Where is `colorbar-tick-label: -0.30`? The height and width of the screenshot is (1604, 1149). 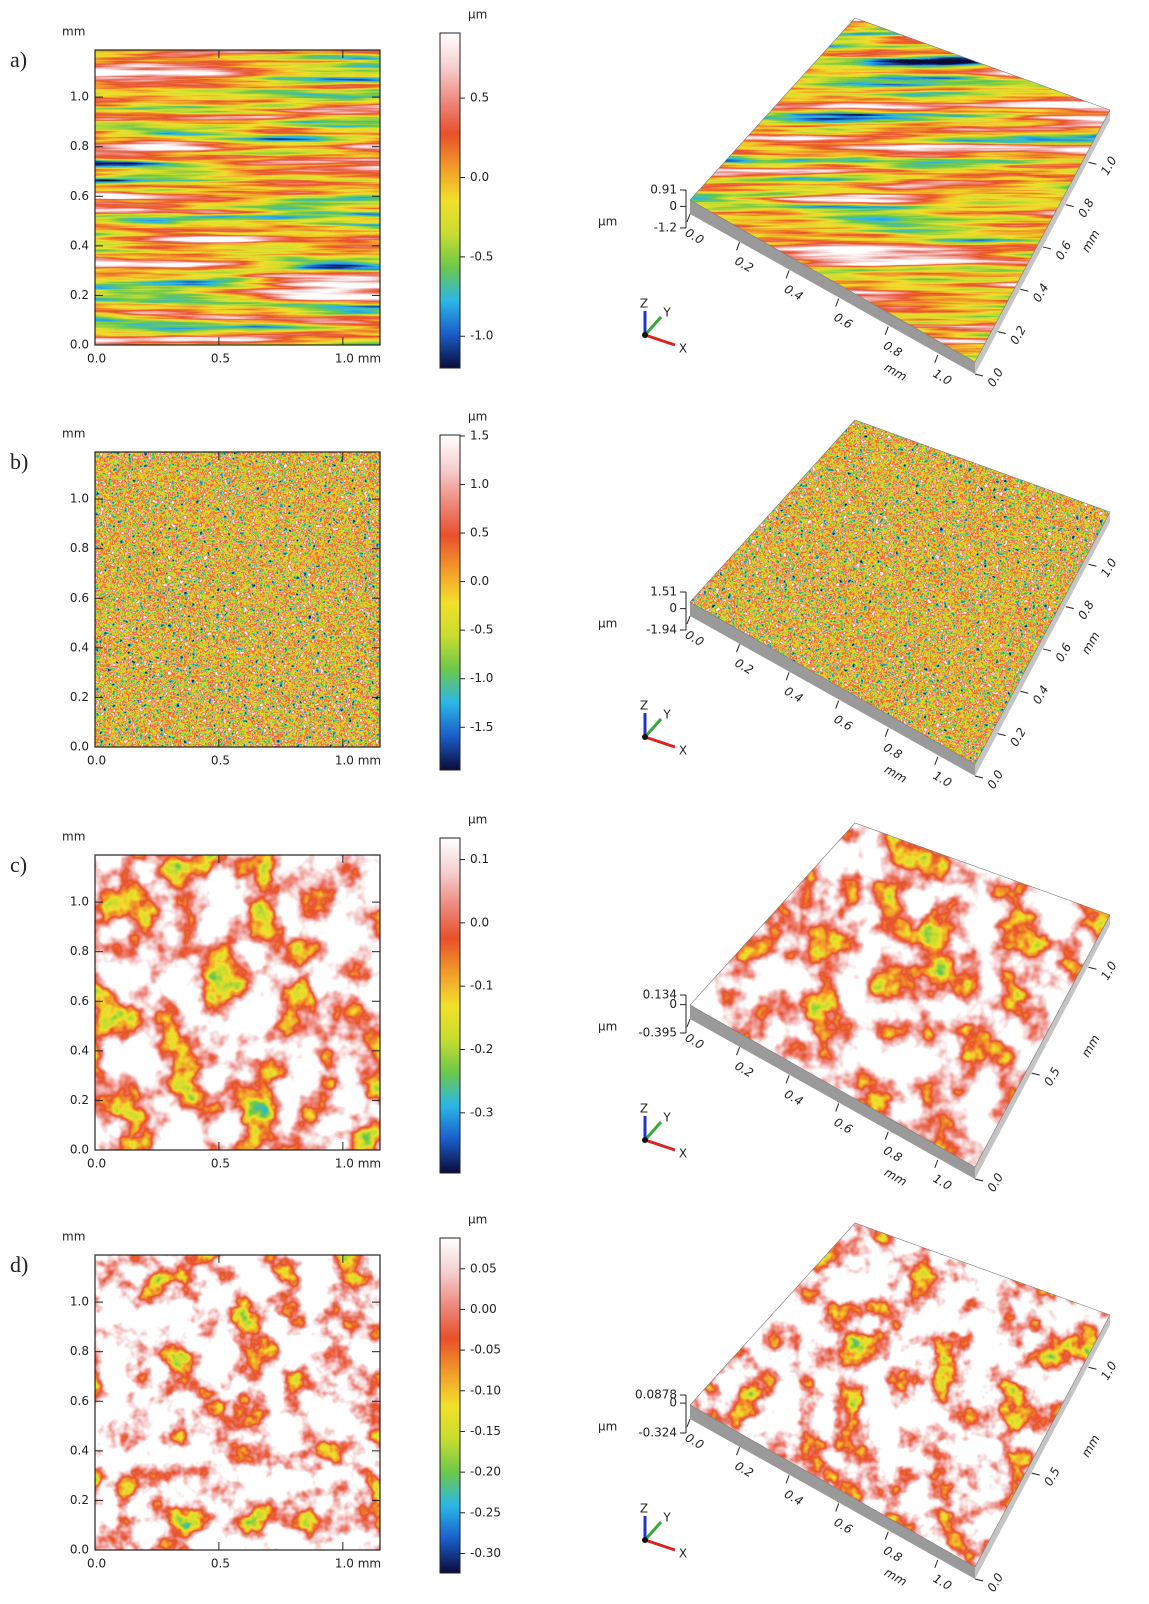 colorbar-tick-label: -0.30 is located at coordinates (485, 1553).